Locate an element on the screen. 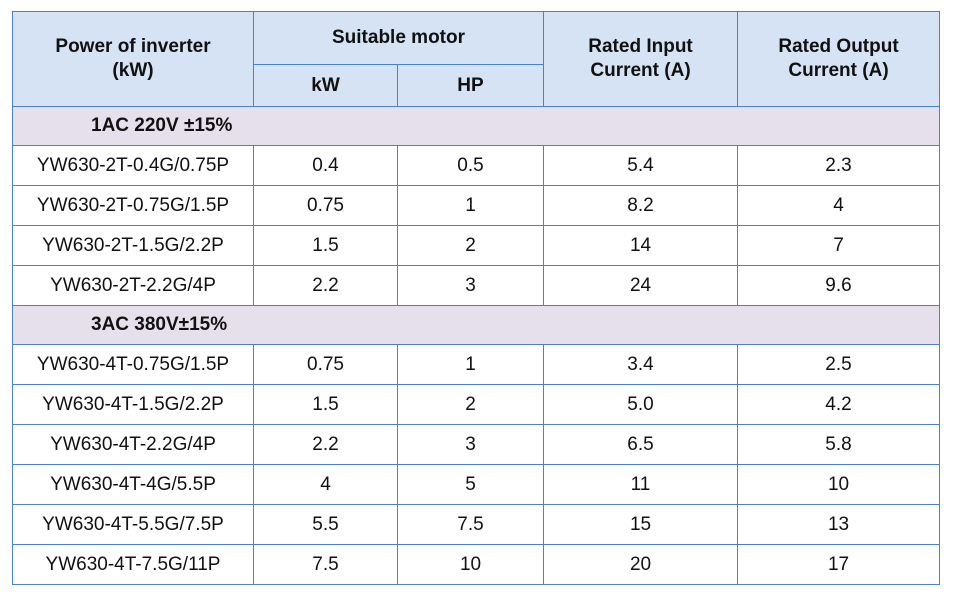  cell-input: 14 is located at coordinates (641, 245).